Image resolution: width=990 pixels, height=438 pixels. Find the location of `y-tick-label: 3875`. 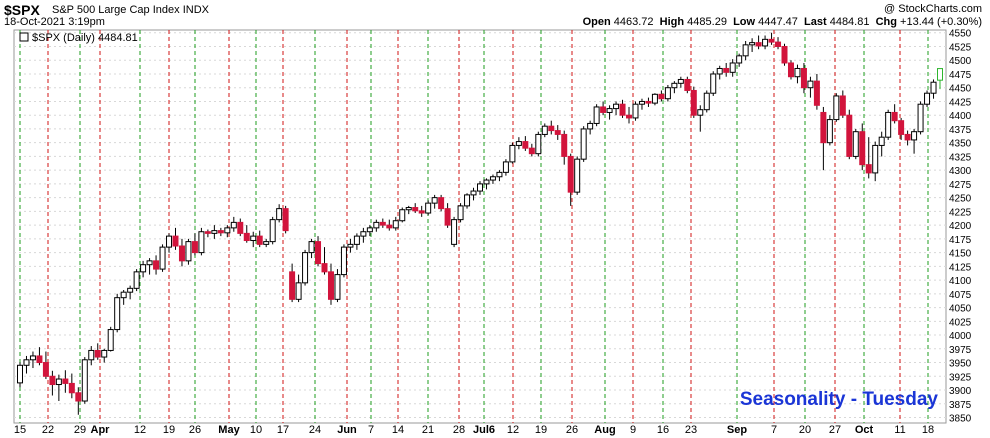

y-tick-label: 3875 is located at coordinates (960, 405).